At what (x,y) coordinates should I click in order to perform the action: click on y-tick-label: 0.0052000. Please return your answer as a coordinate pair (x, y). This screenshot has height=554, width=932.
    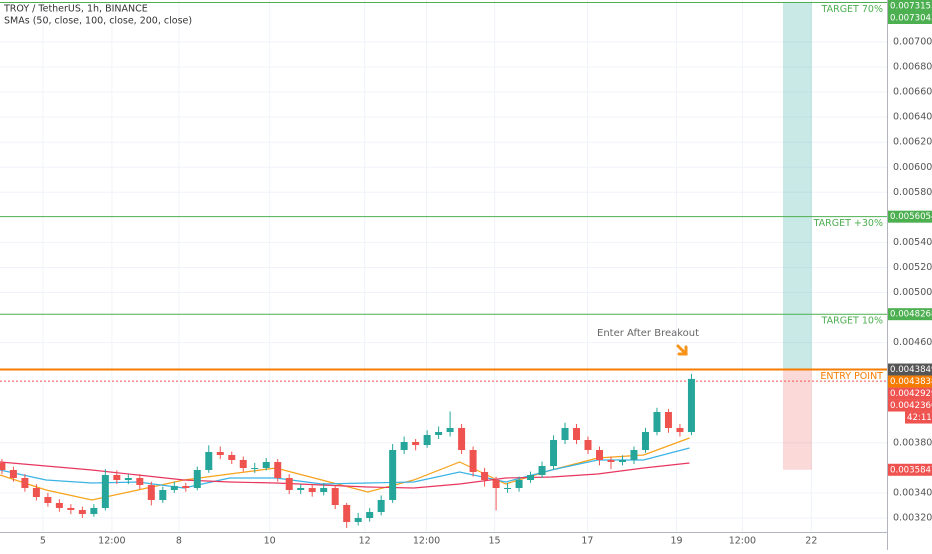
    Looking at the image, I should click on (912, 267).